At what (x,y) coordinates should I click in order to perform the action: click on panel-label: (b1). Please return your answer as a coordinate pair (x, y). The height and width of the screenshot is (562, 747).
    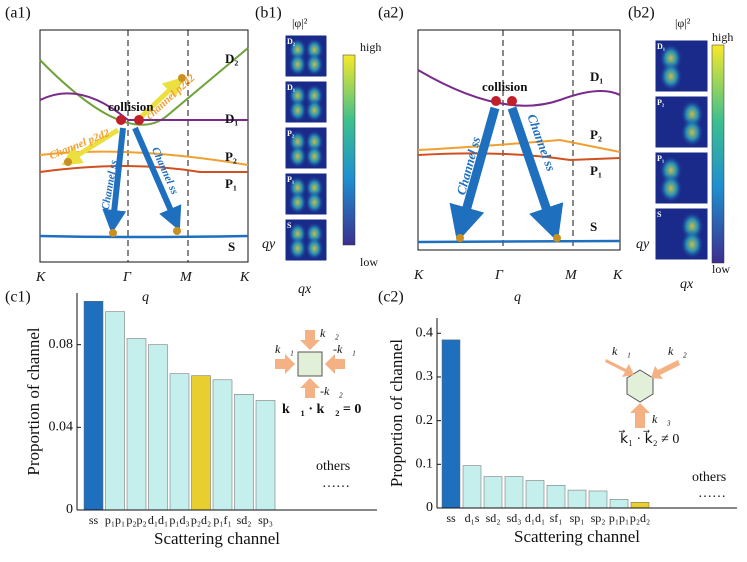
    Looking at the image, I should click on (268, 13).